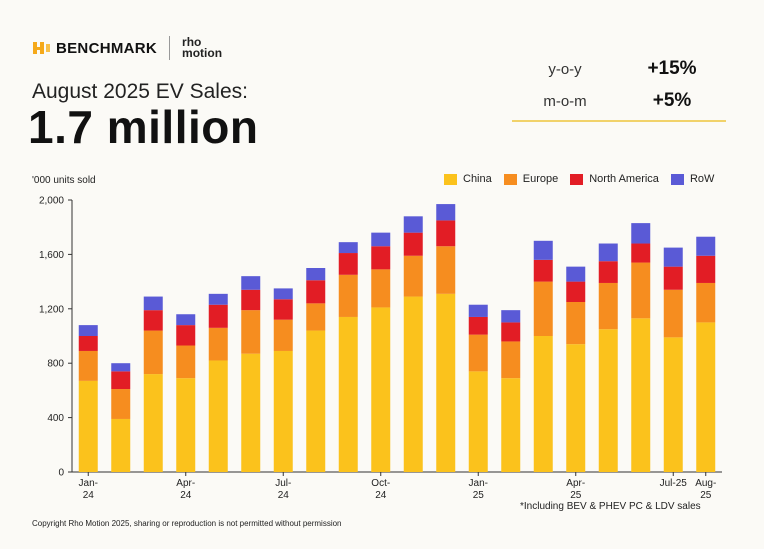 The width and height of the screenshot is (764, 549). I want to click on headline-total: 1.7 million, so click(143, 127).